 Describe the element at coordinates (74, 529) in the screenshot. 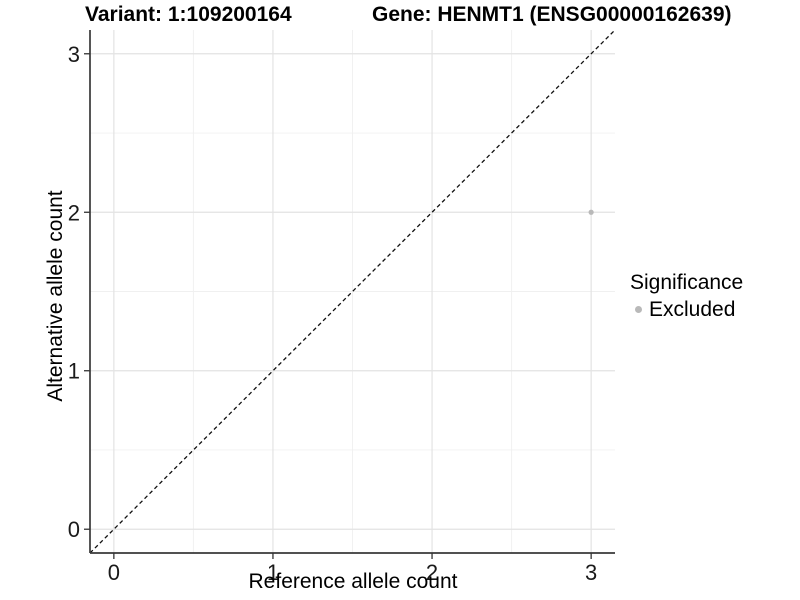

I see `y-tick-label: 0` at that location.